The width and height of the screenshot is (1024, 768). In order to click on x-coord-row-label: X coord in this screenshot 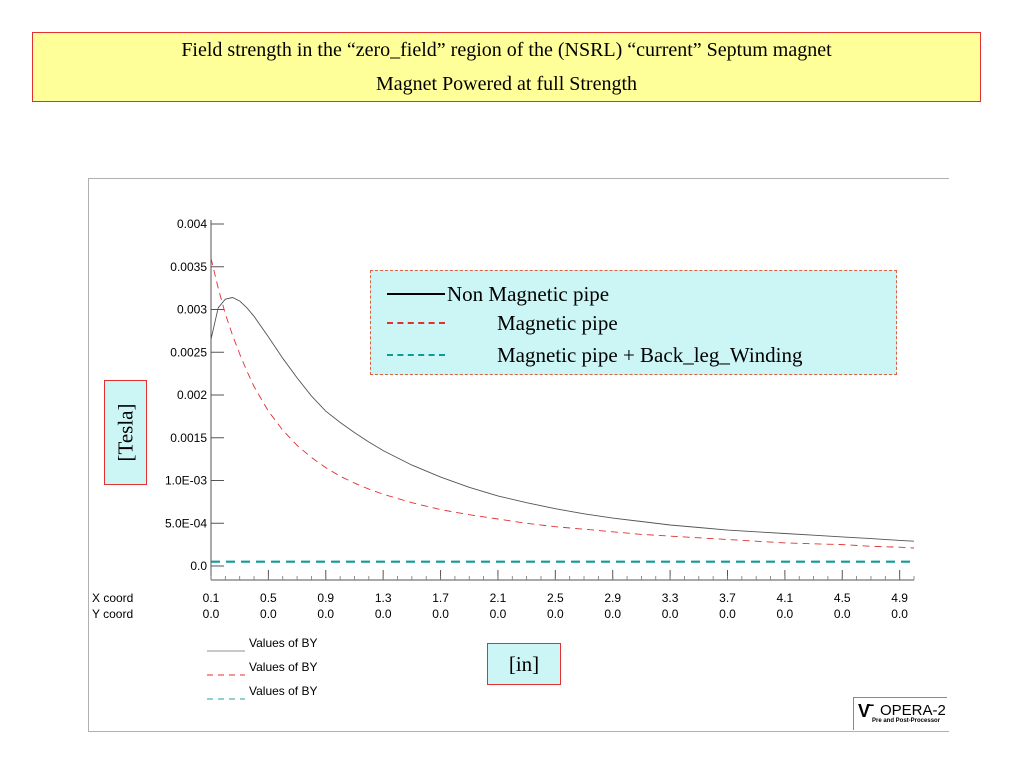, I will do `click(112, 598)`.